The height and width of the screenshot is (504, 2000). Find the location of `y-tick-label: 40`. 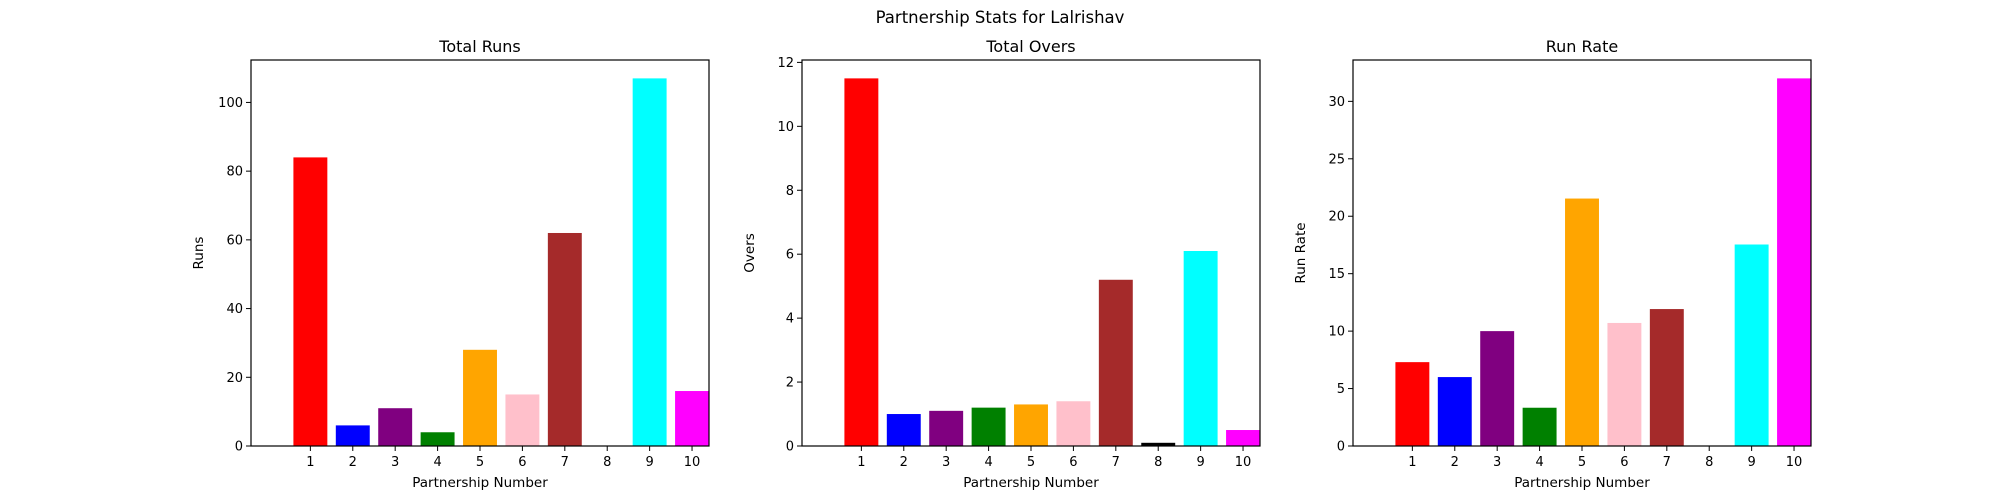

y-tick-label: 40 is located at coordinates (234, 309).